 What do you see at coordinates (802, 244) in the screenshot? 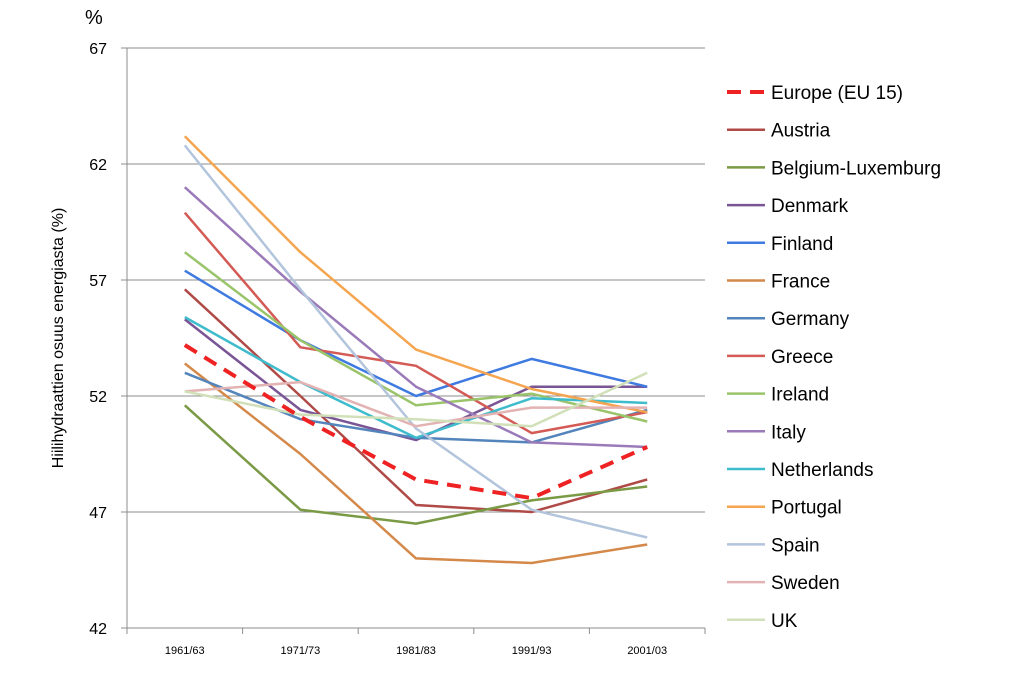
I see `legend-label: Finland` at bounding box center [802, 244].